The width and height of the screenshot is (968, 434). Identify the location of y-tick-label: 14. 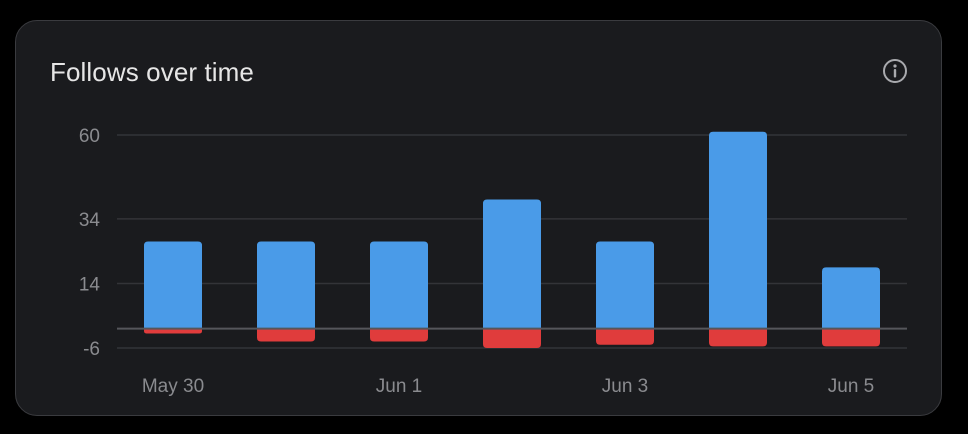
(90, 284).